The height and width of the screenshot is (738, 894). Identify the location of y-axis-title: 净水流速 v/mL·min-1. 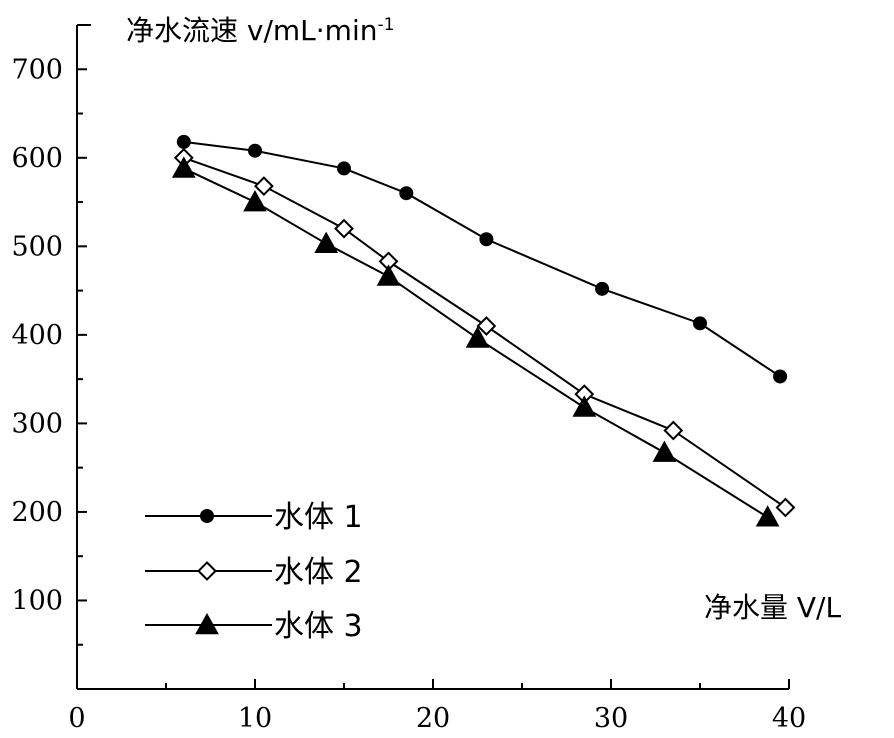
(260, 30).